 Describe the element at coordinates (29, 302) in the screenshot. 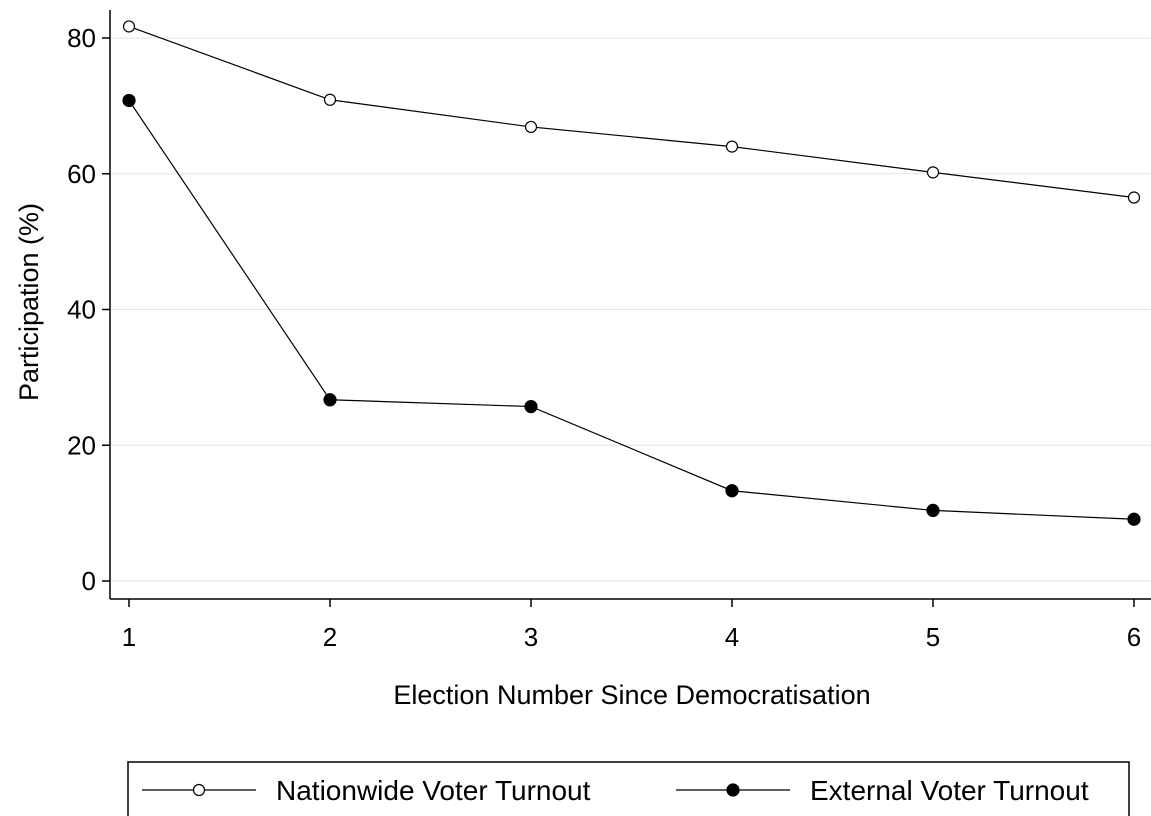

I see `y-axis-title: Participation (%)` at that location.